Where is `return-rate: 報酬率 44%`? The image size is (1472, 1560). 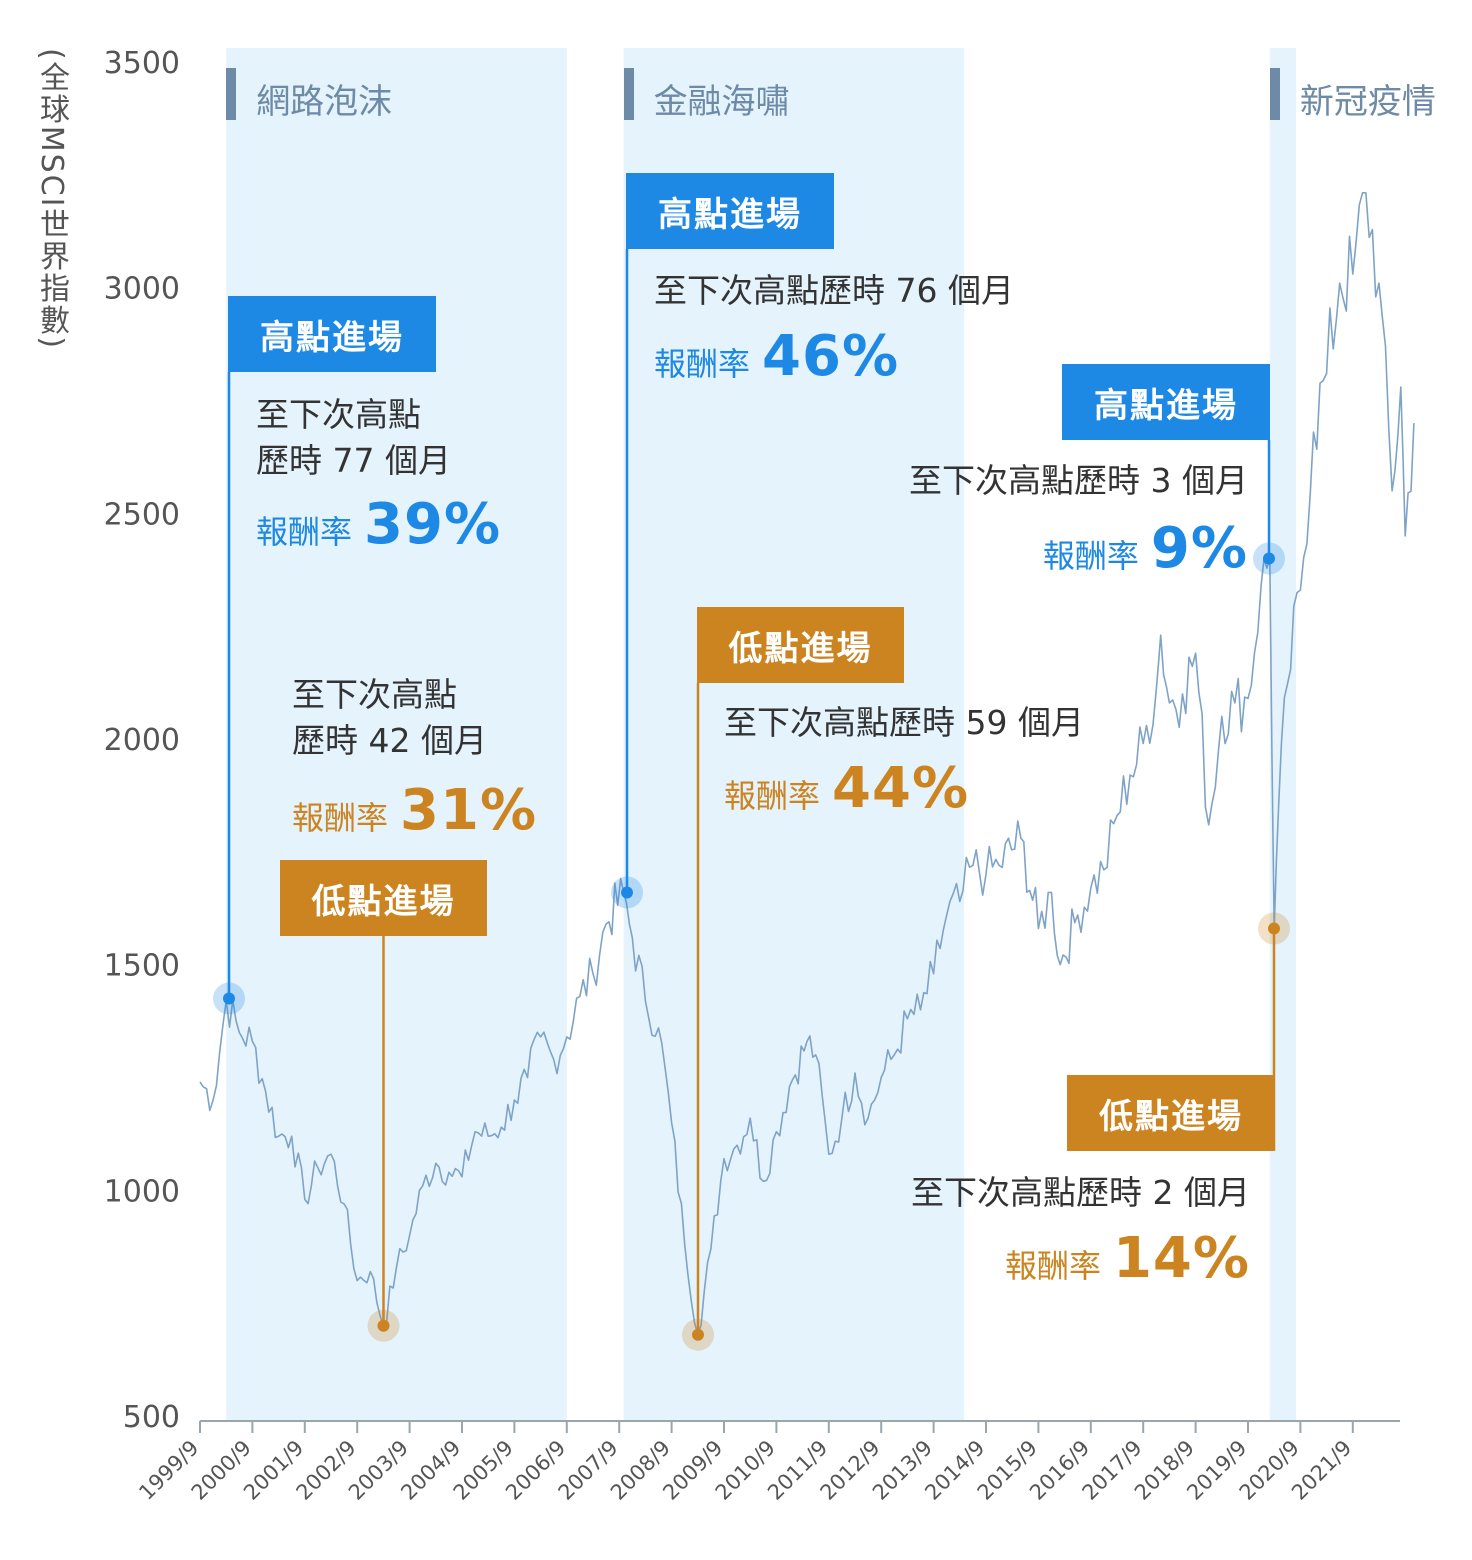
return-rate: 報酬率 44% is located at coordinates (846, 788).